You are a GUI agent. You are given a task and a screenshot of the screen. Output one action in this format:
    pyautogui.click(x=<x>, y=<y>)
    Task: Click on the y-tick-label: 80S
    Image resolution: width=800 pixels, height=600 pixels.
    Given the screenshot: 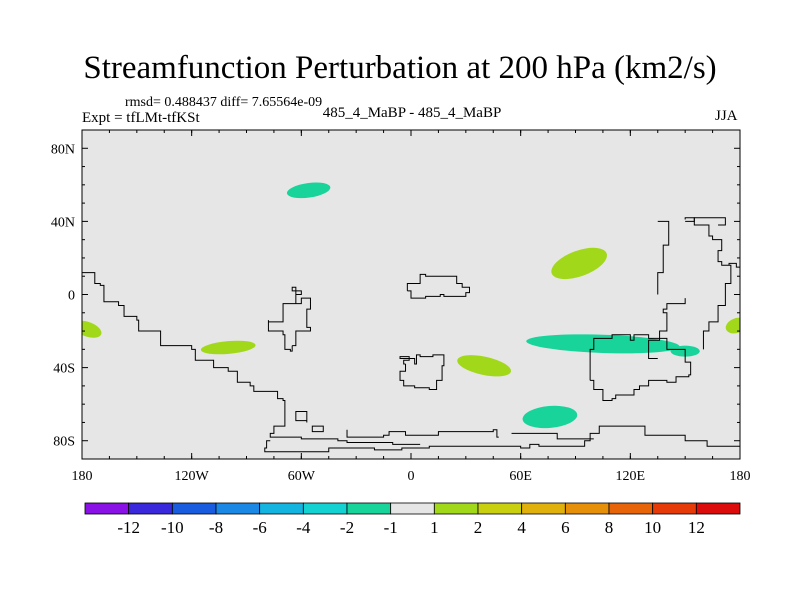 What is the action you would take?
    pyautogui.click(x=64, y=442)
    